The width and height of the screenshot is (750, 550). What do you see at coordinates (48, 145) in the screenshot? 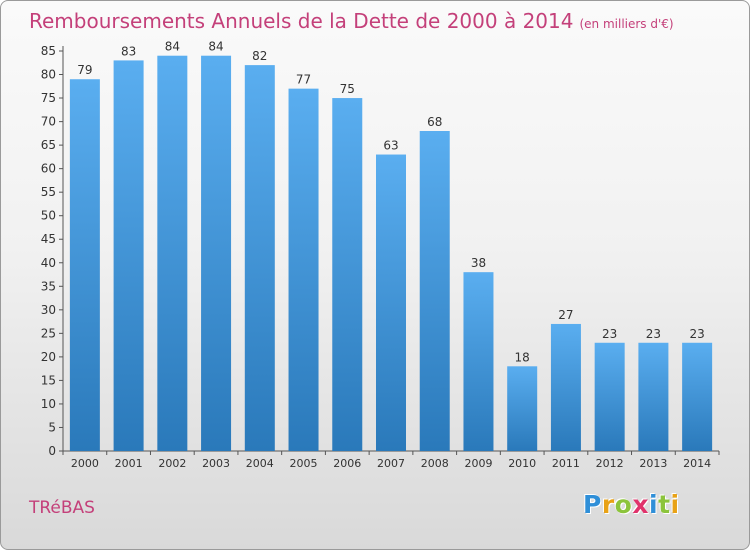
I see `y-tick-label: 65` at bounding box center [48, 145].